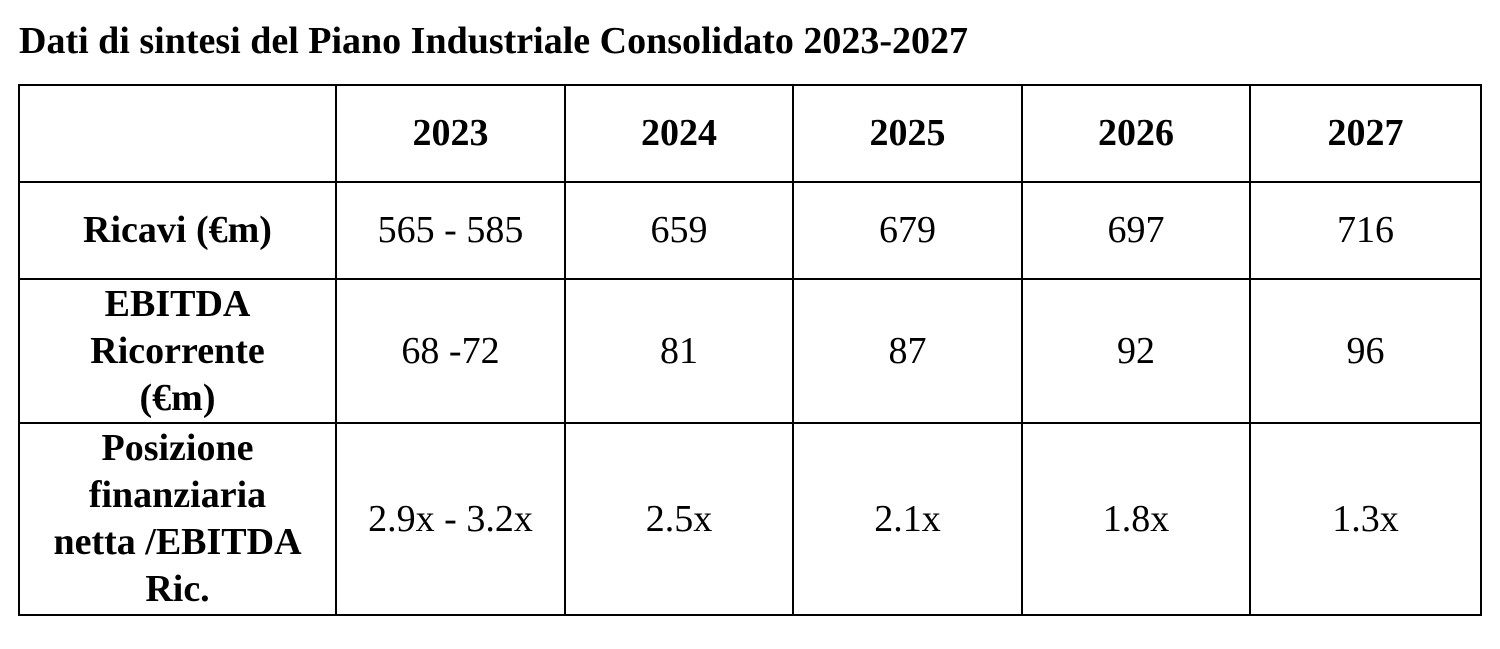 This screenshot has height=649, width=1500. What do you see at coordinates (907, 230) in the screenshot?
I see `table-cell: 679` at bounding box center [907, 230].